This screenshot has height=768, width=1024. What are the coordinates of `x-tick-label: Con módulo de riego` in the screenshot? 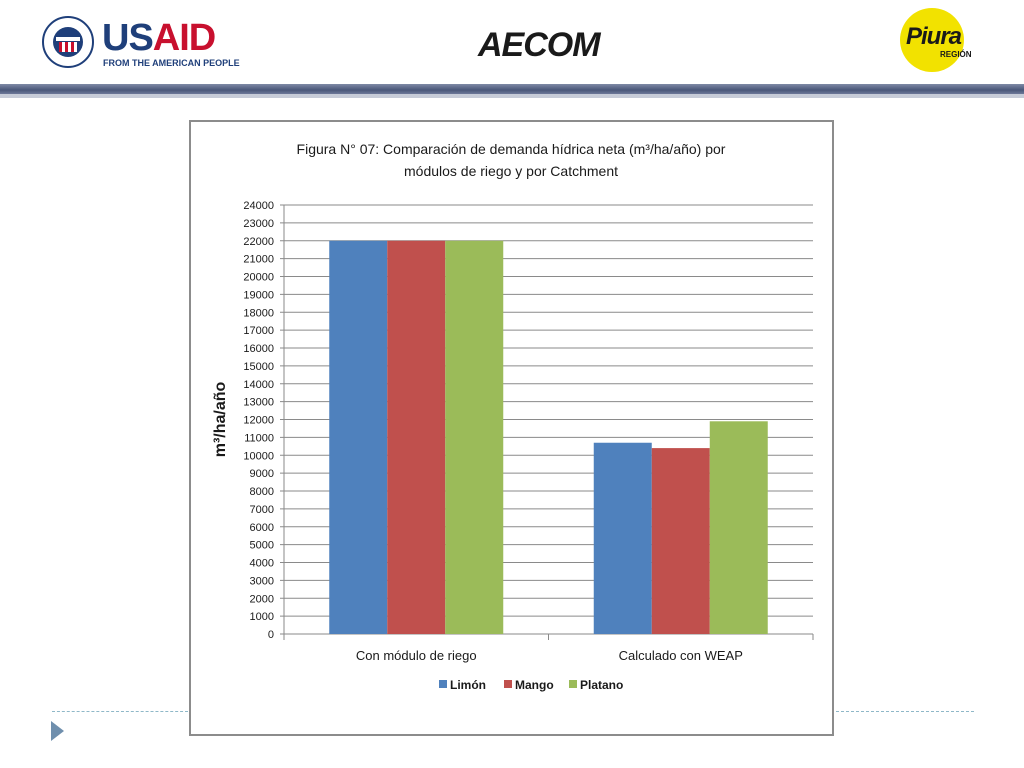 It's located at (416, 655).